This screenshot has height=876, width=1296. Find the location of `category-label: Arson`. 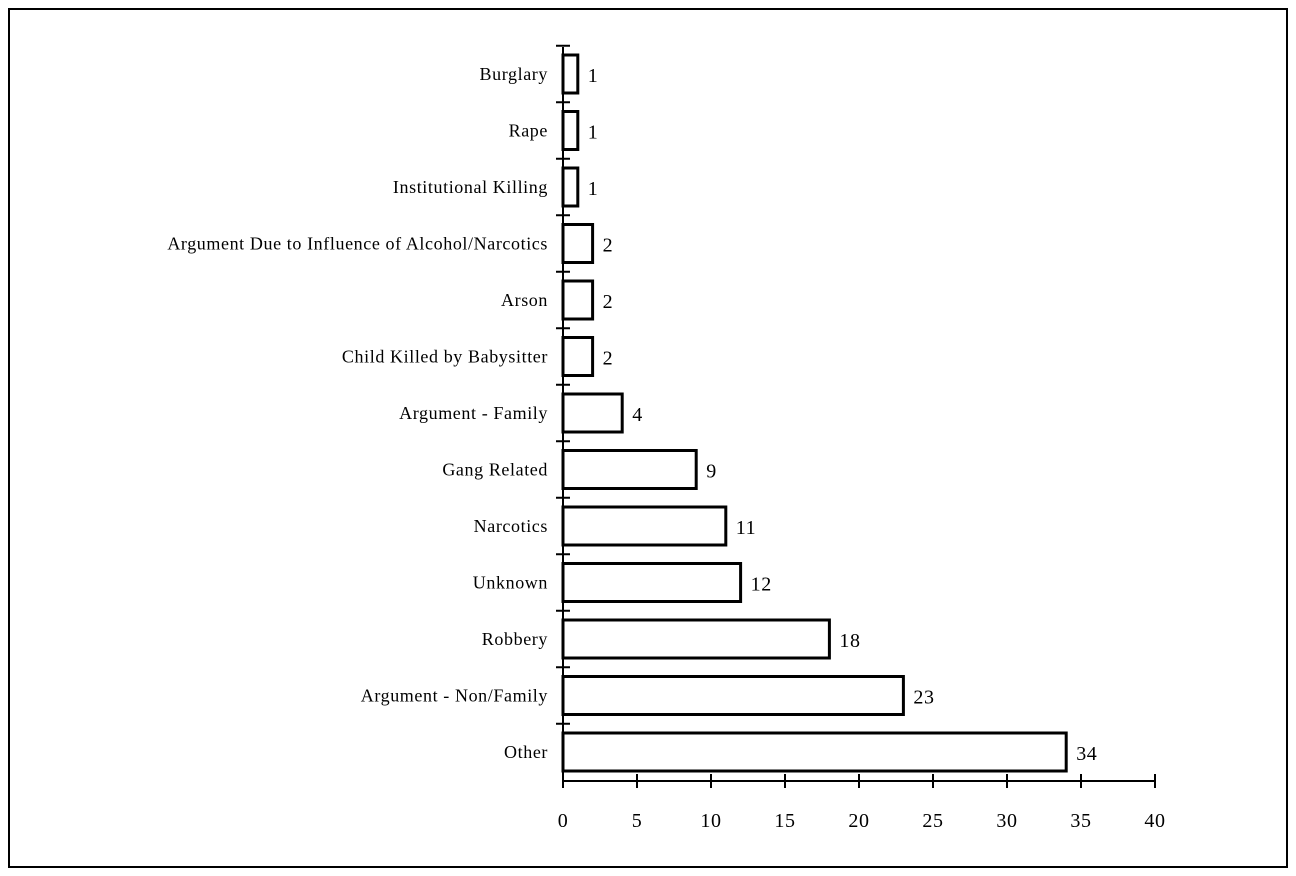

category-label: Arson is located at coordinates (524, 300).